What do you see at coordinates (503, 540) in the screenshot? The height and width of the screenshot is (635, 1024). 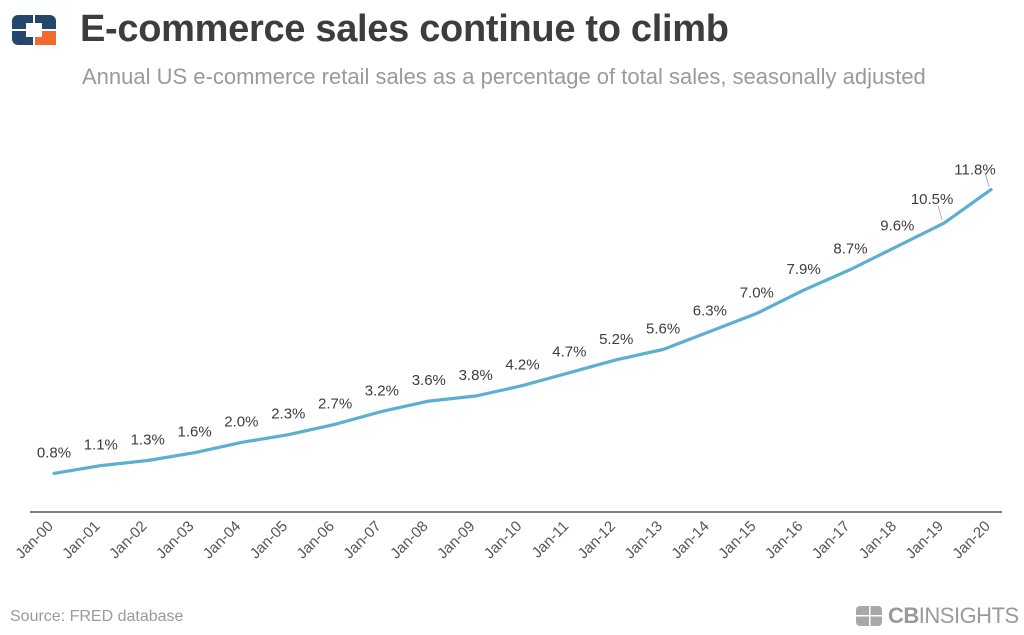 I see `x-tick-label: Jan-10` at bounding box center [503, 540].